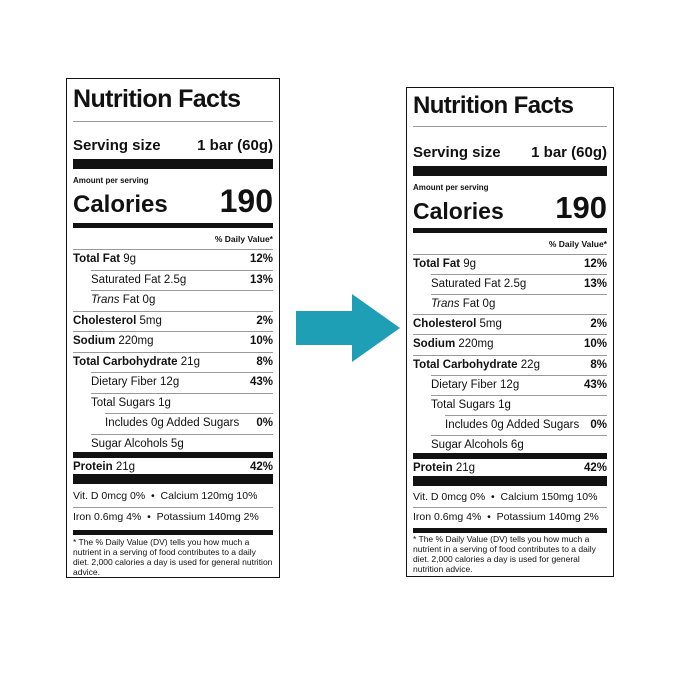  Describe the element at coordinates (437, 264) in the screenshot. I see `nutrient-name: Total Fat` at that location.